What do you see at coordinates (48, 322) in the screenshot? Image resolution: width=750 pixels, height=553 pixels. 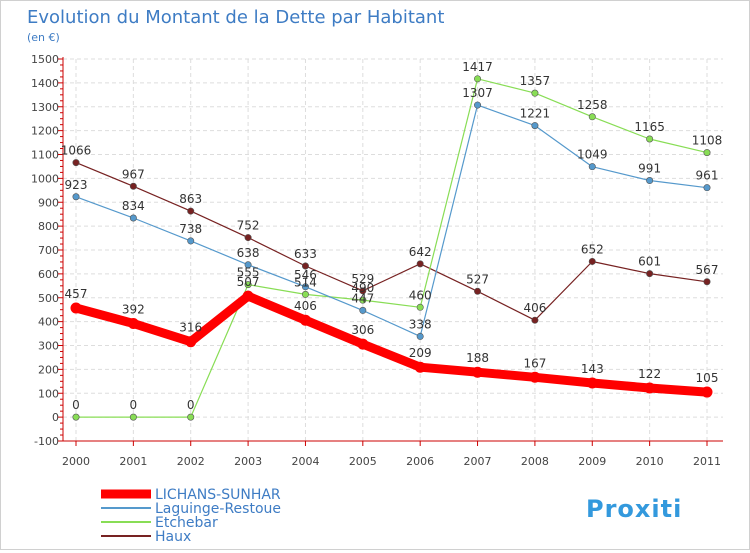 I see `y-tick-label: 400` at bounding box center [48, 322].